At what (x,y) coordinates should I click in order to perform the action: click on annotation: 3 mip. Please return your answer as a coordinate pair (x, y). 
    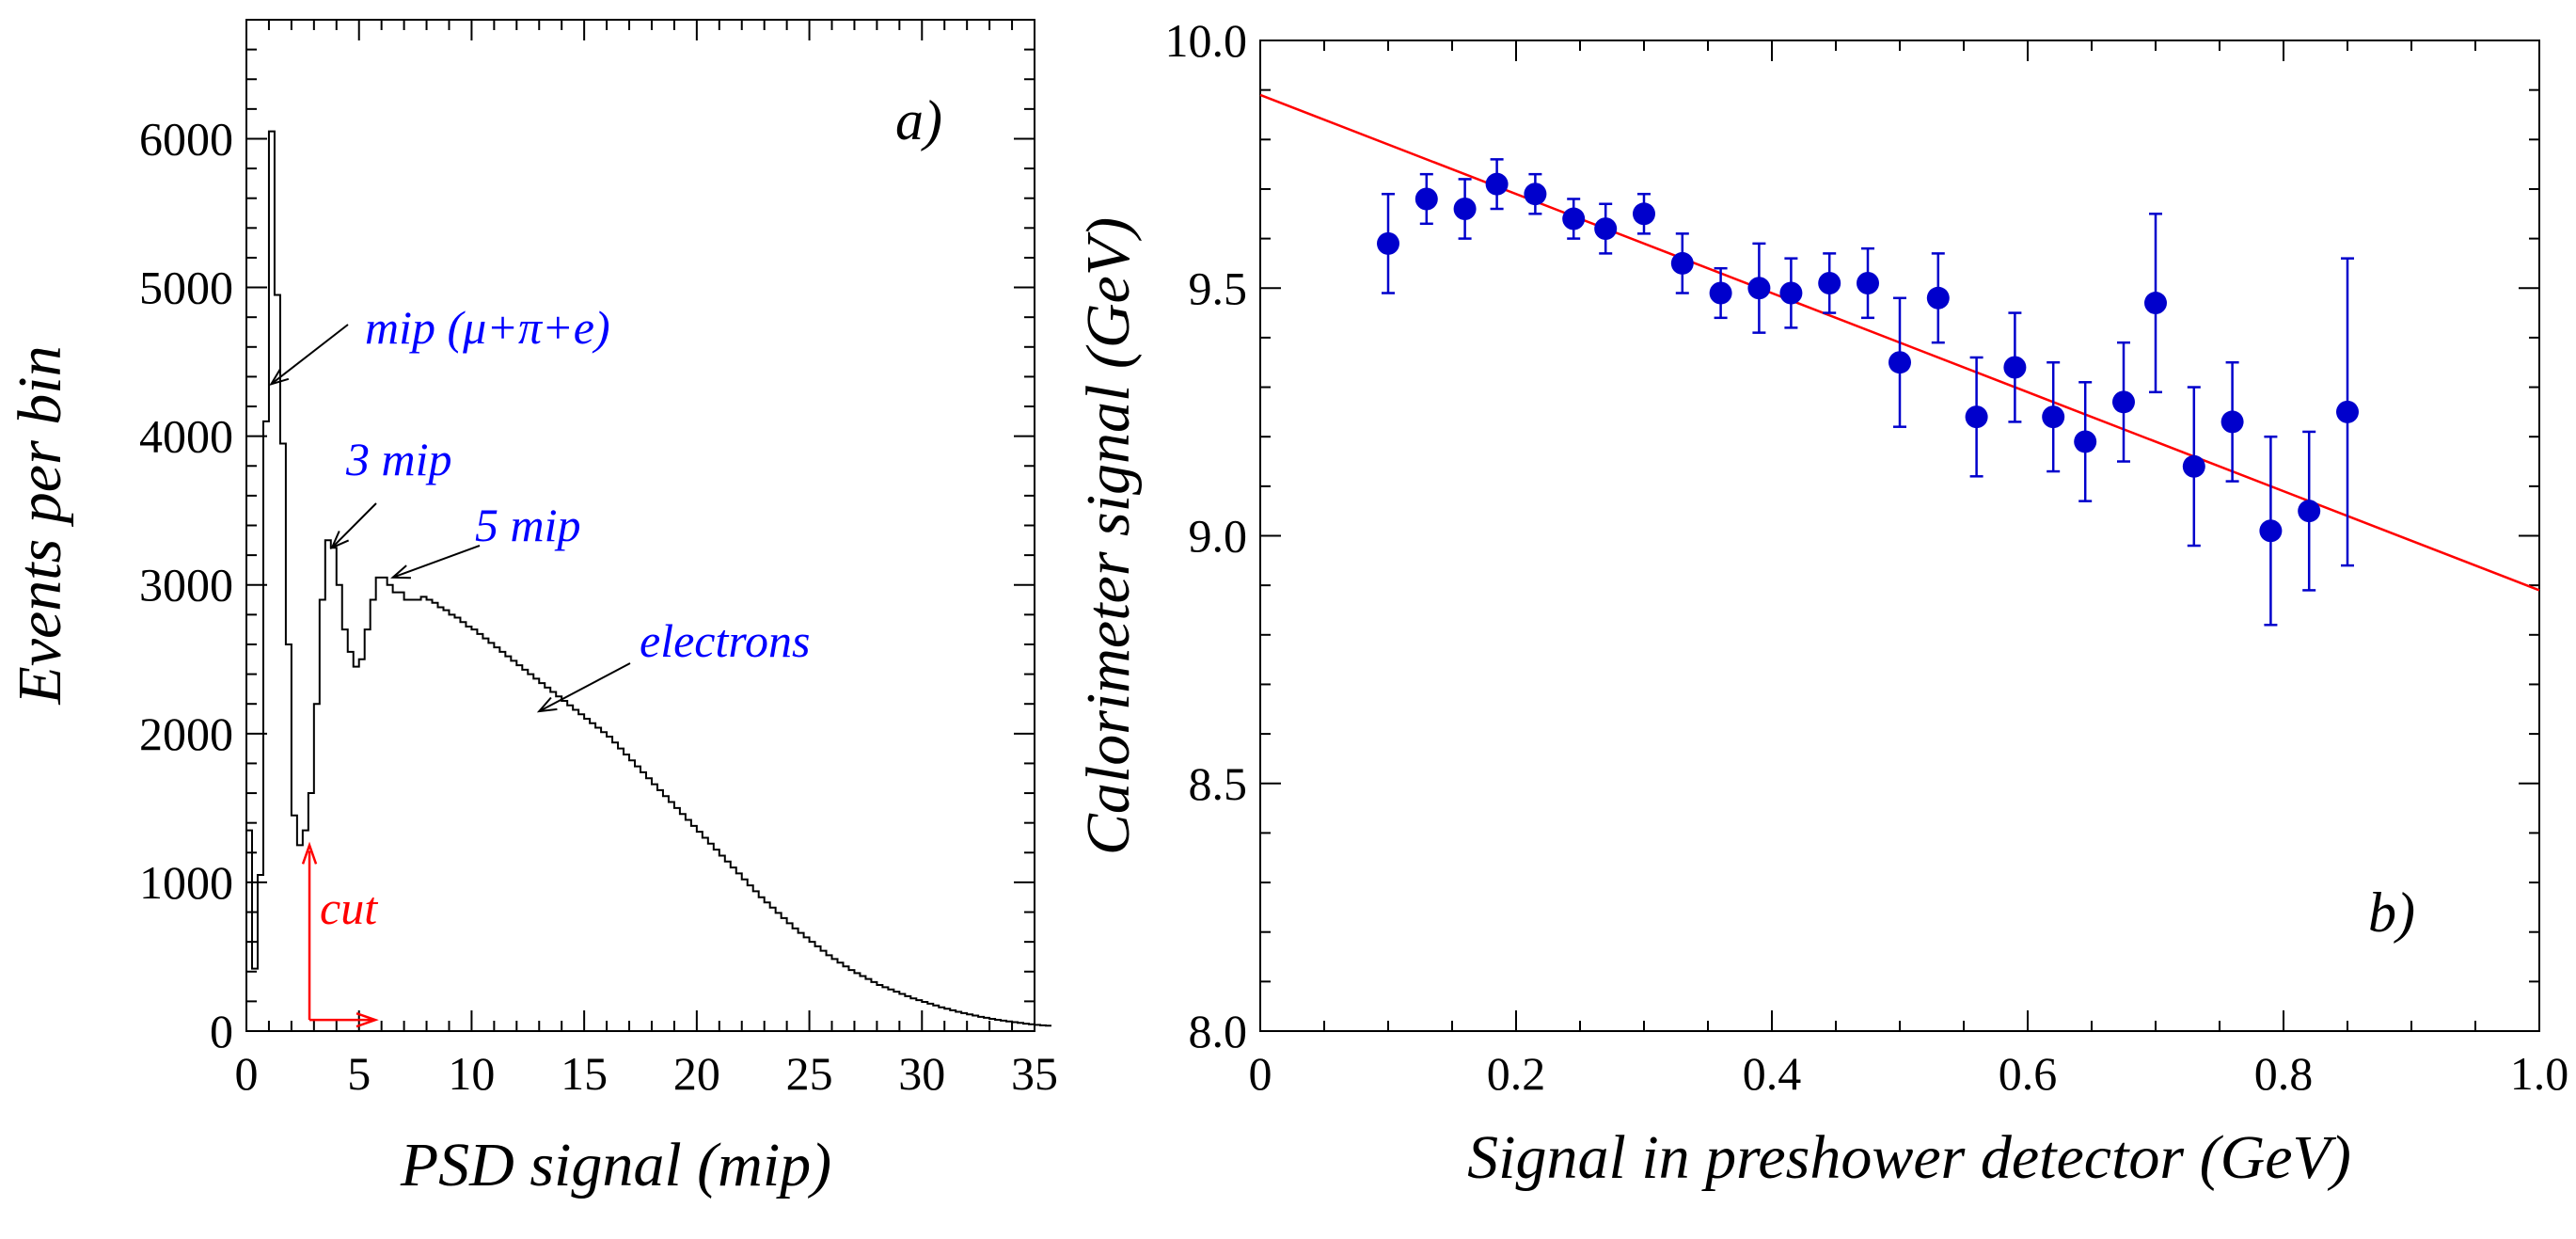
    Looking at the image, I should click on (391, 491).